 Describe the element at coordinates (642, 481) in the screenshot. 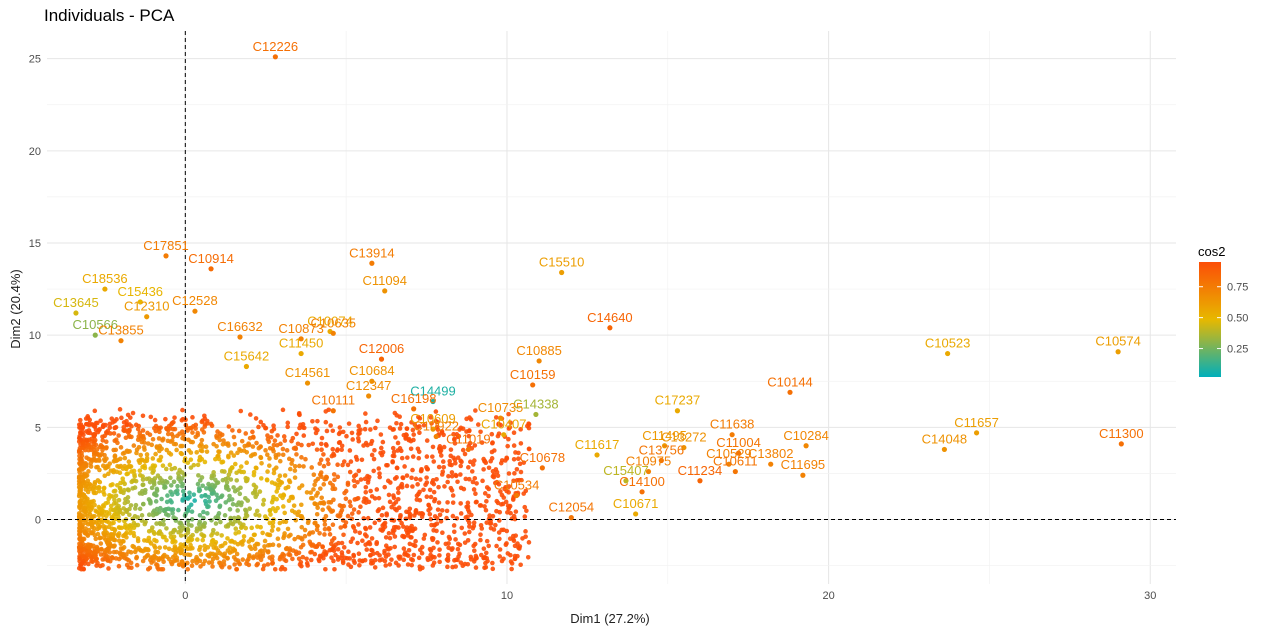

I see `point-label: C14100` at that location.